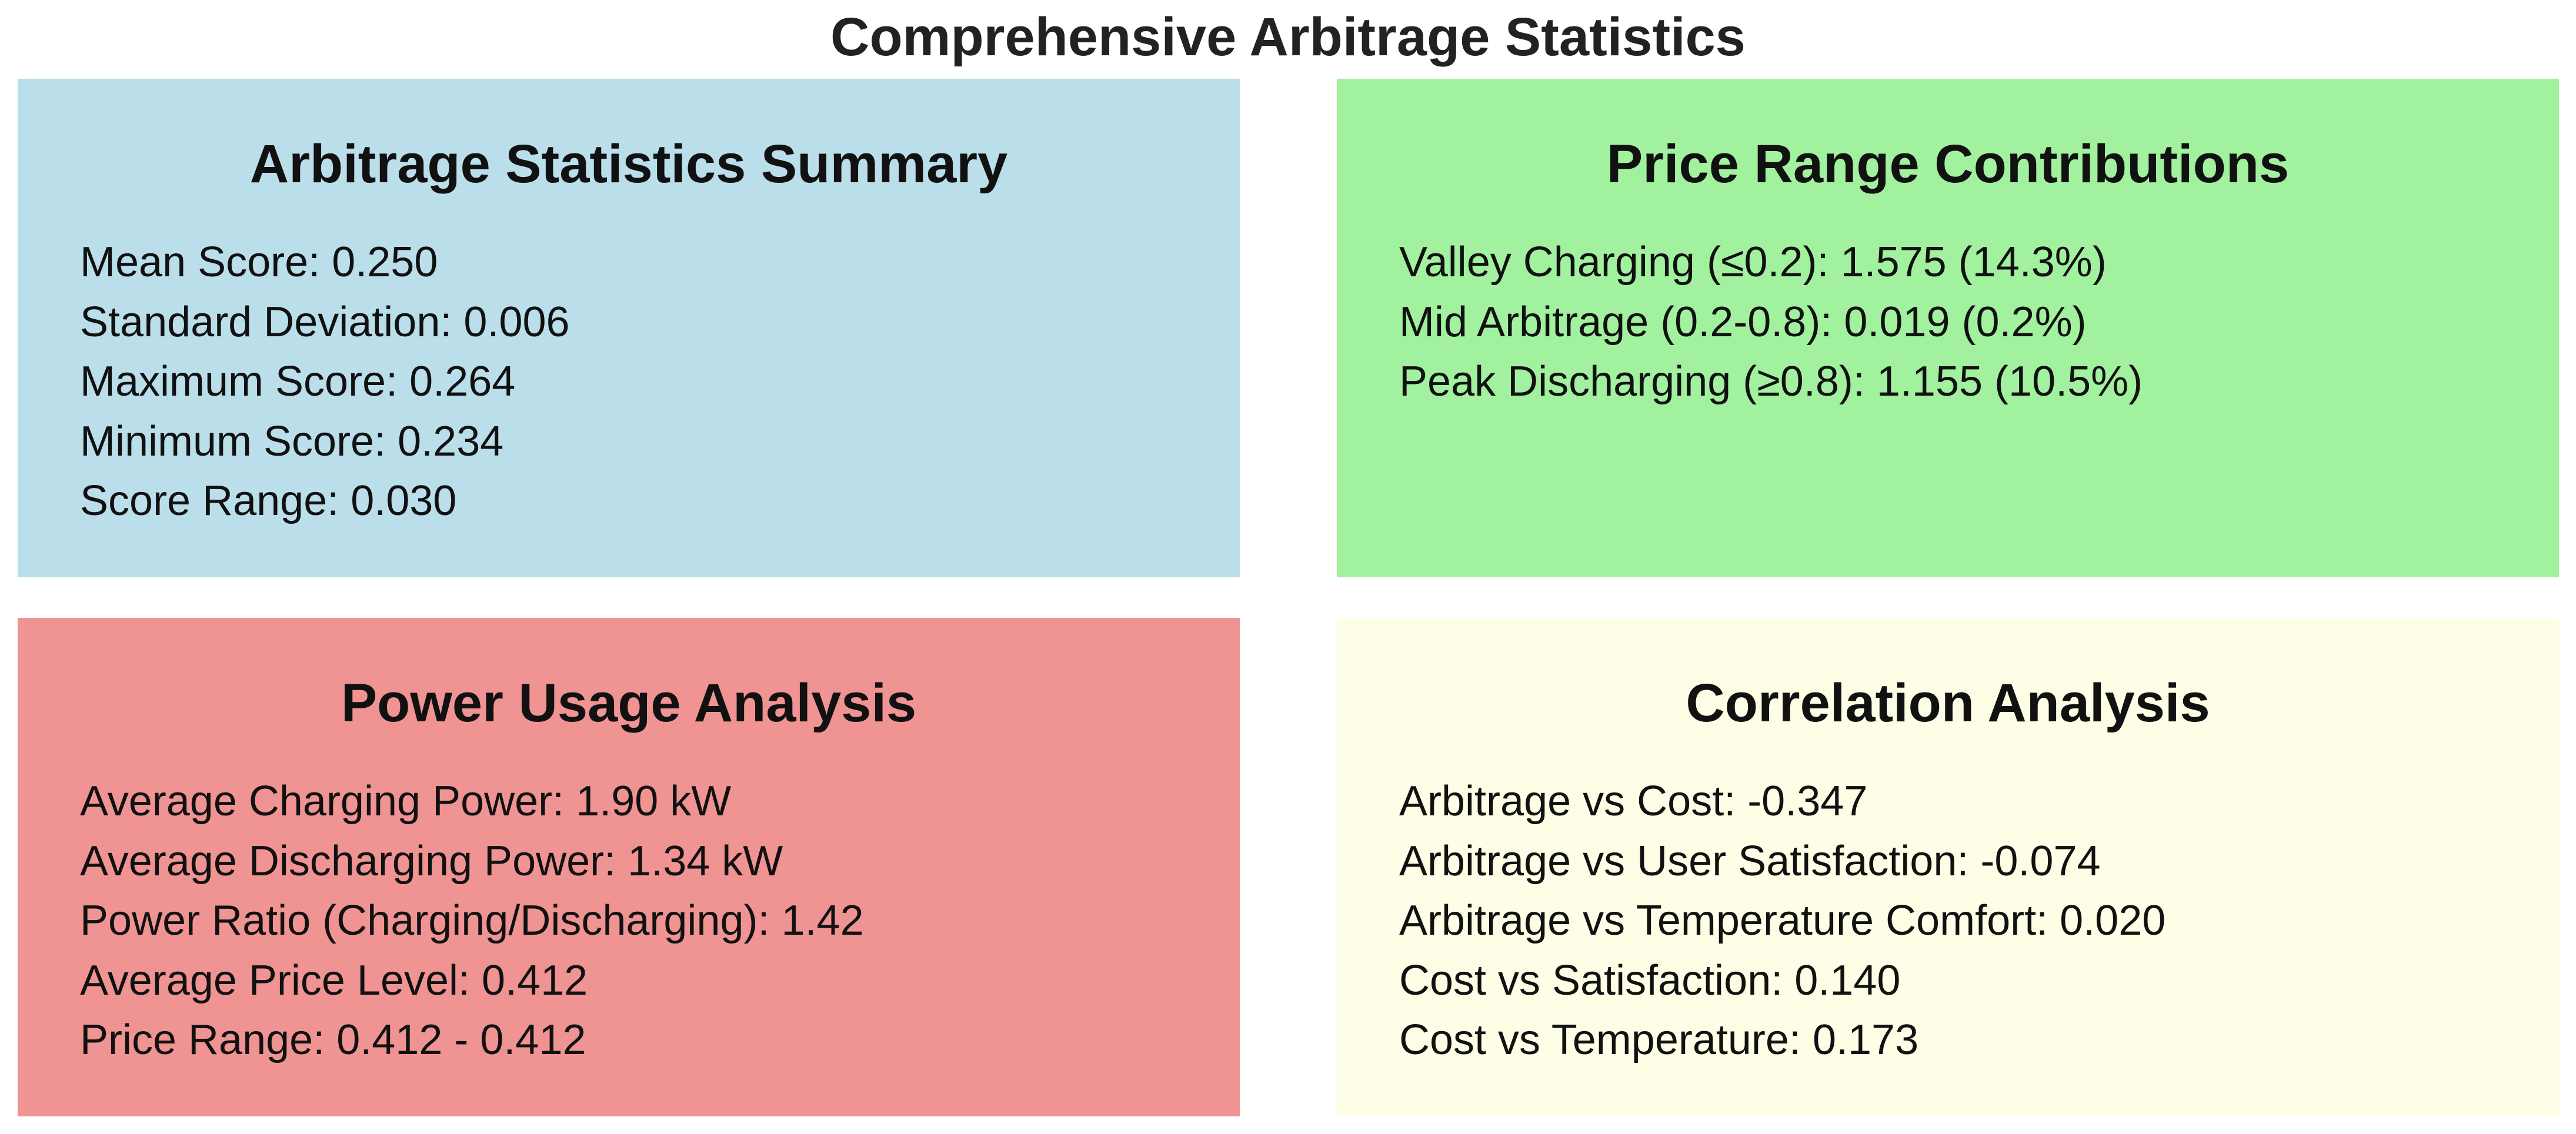 The width and height of the screenshot is (2576, 1134). Describe the element at coordinates (629, 703) in the screenshot. I see `panel-title: Power Usage Analysis` at that location.